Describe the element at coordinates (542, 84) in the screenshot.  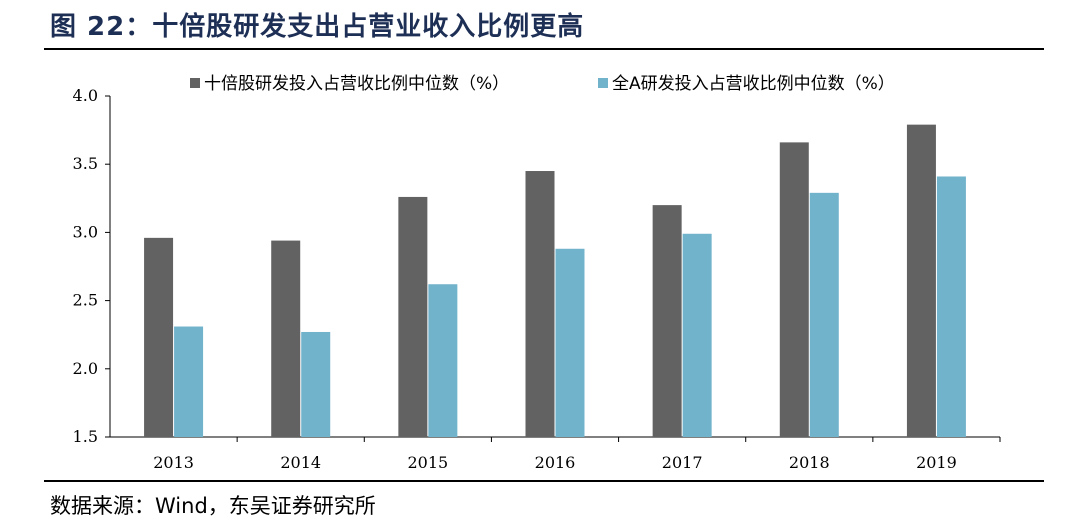
I see `chart-legend: 十倍股研发投入占营收比例中位数（%） 全A研发投入占营收比例中位数（%）` at that location.